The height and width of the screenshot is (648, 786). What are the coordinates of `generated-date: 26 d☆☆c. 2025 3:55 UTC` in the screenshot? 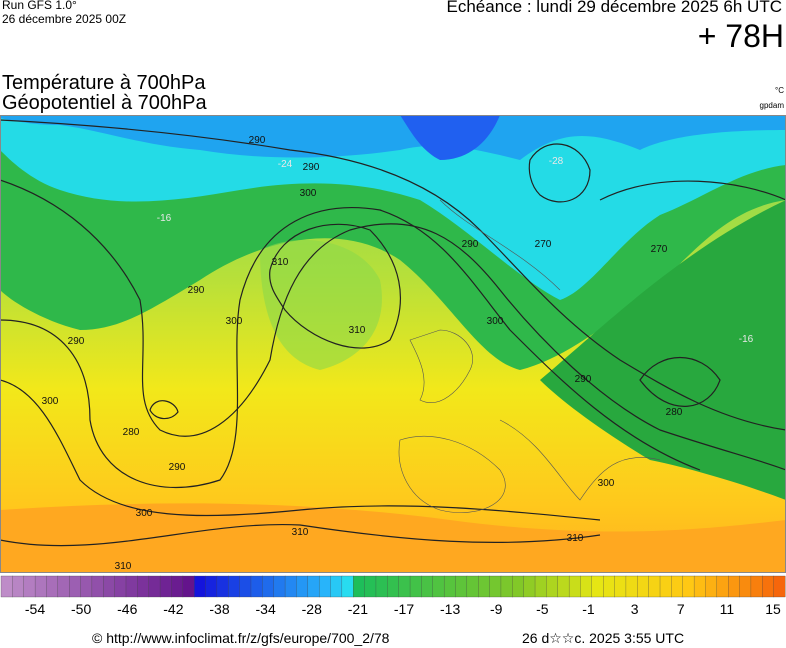 It's located at (603, 638).